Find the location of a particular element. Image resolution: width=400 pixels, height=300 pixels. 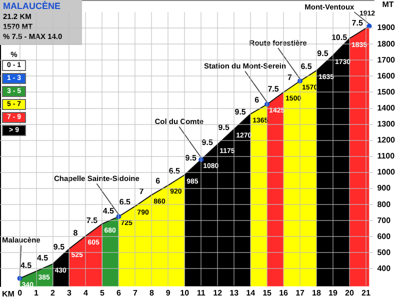

y-tick-label: 1300 is located at coordinates (386, 124).